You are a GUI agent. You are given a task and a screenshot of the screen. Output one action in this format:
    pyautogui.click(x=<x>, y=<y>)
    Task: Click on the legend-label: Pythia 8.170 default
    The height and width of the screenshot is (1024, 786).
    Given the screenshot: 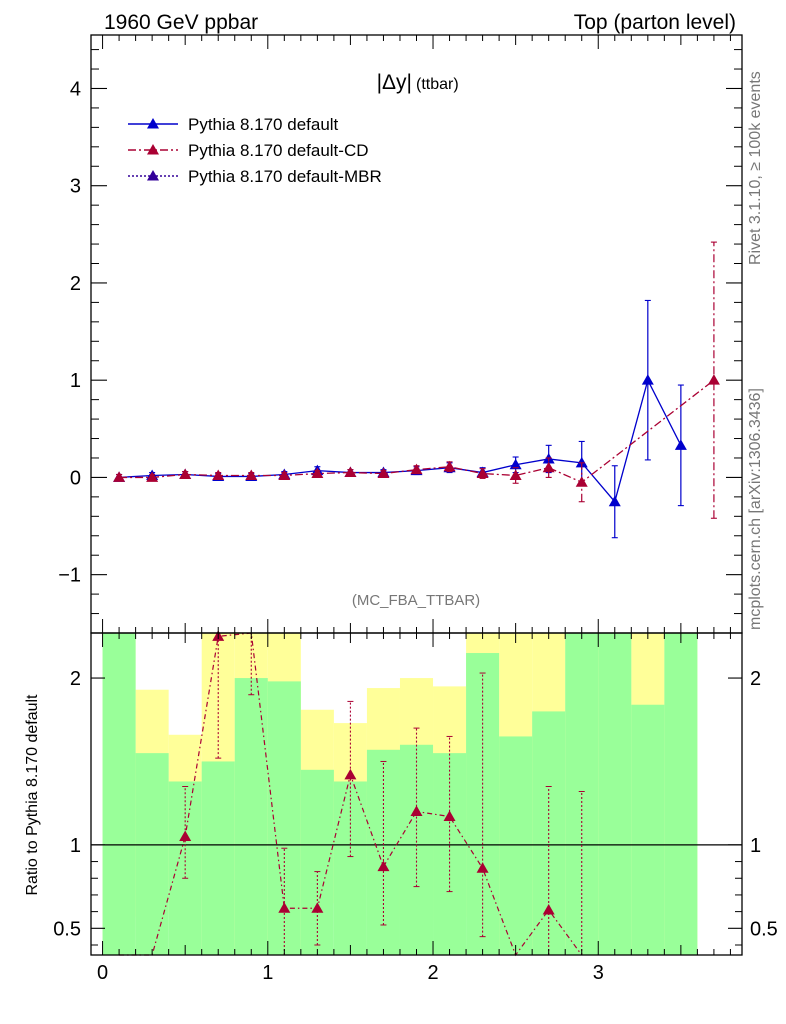 What is the action you would take?
    pyautogui.click(x=263, y=124)
    